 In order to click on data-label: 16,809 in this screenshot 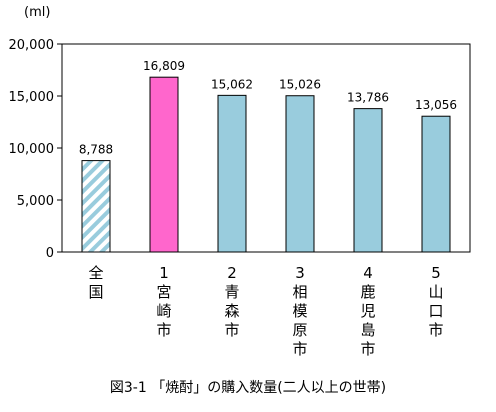, I will do `click(164, 66)`.